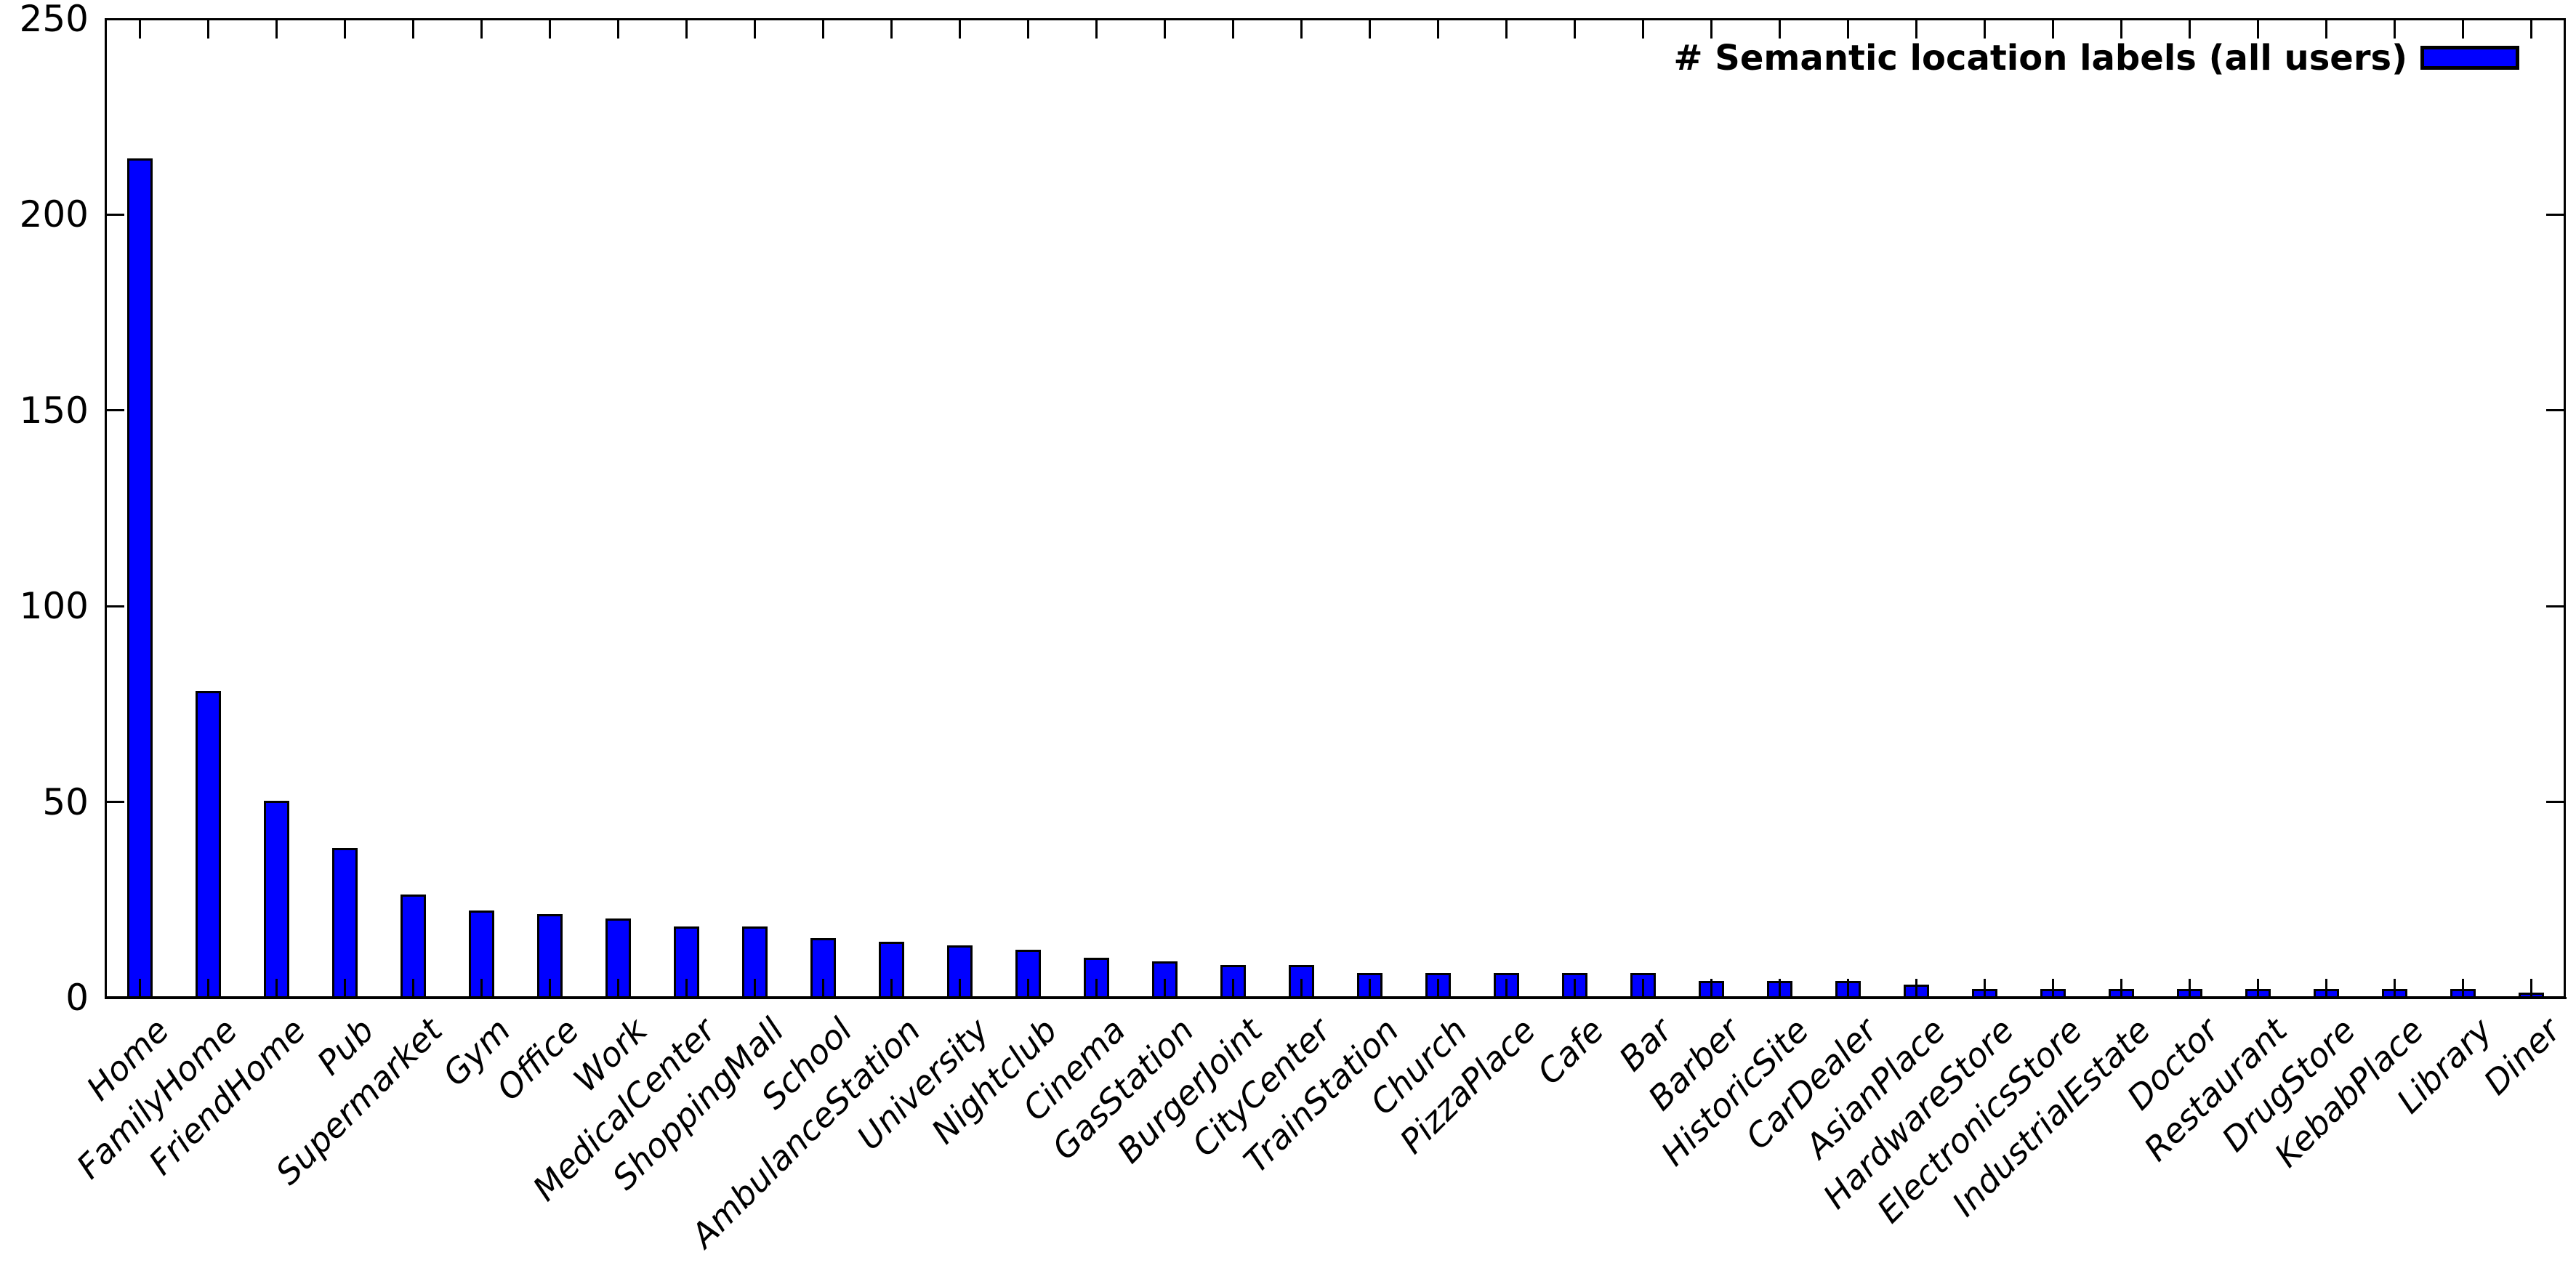  What do you see at coordinates (1096, 978) in the screenshot?
I see `bar-cinema` at bounding box center [1096, 978].